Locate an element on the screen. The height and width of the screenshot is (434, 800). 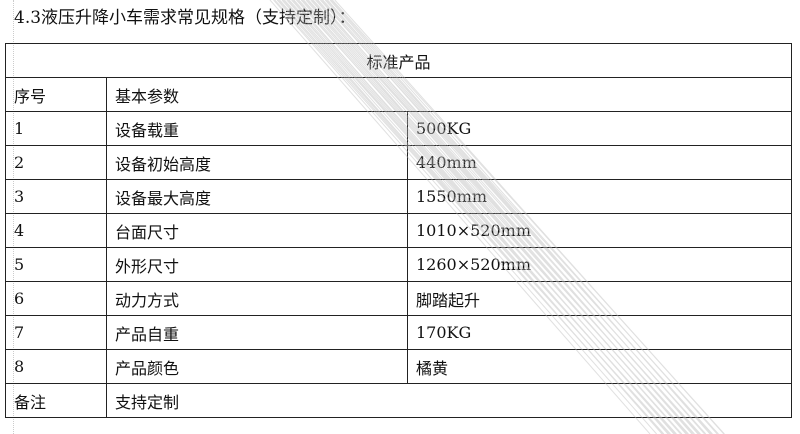
table-row: 5 外形尺寸 1260×520mm is located at coordinates (398, 264).